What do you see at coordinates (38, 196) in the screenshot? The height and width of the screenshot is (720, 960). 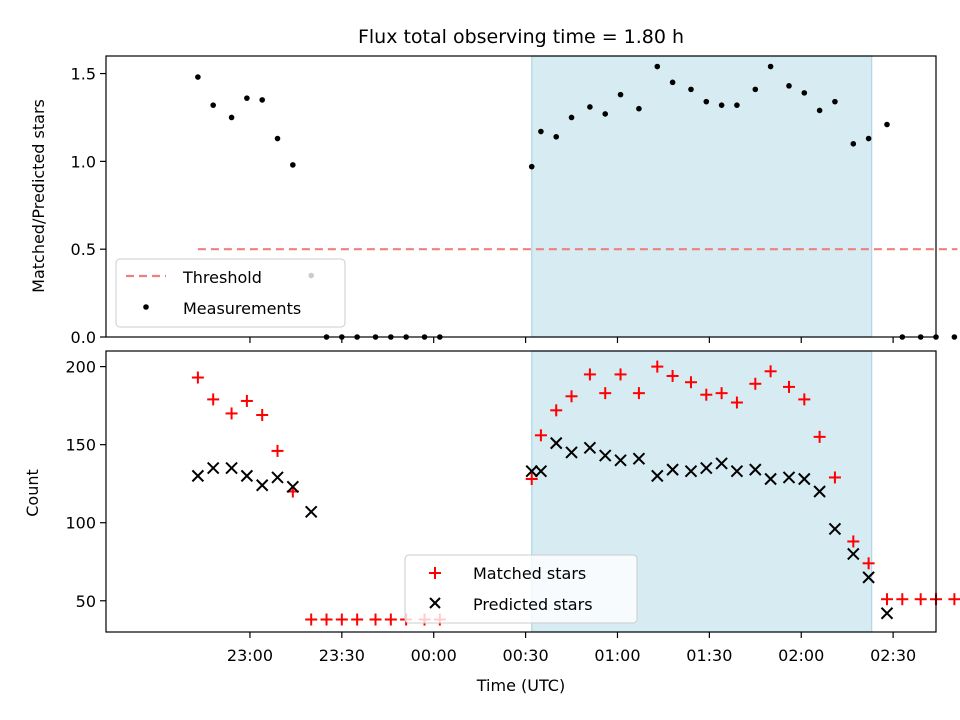 I see `top-y-axis-label: Matched/Predicted stars` at bounding box center [38, 196].